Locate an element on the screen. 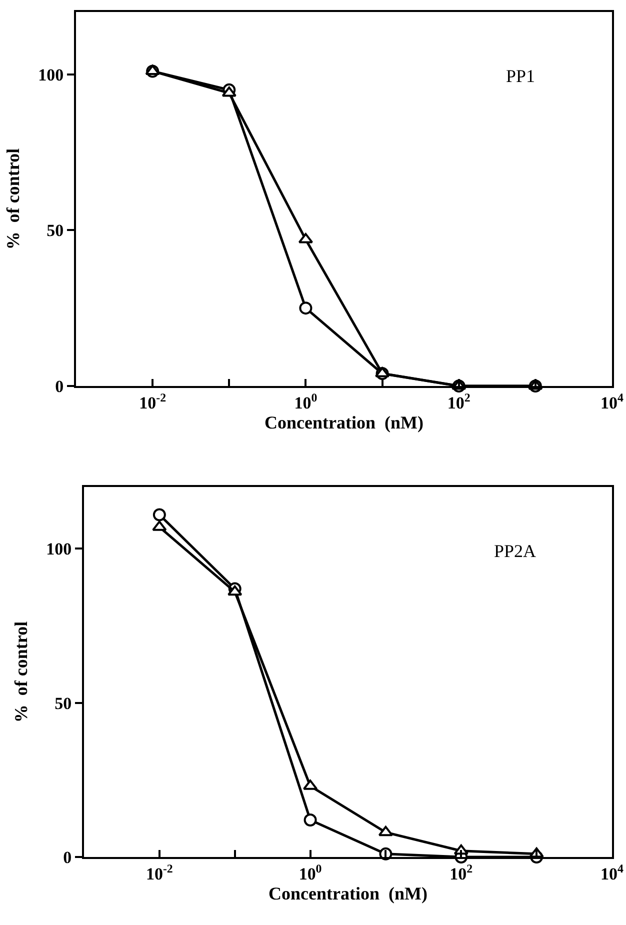 The image size is (626, 925). annotation: PP1 is located at coordinates (521, 76).